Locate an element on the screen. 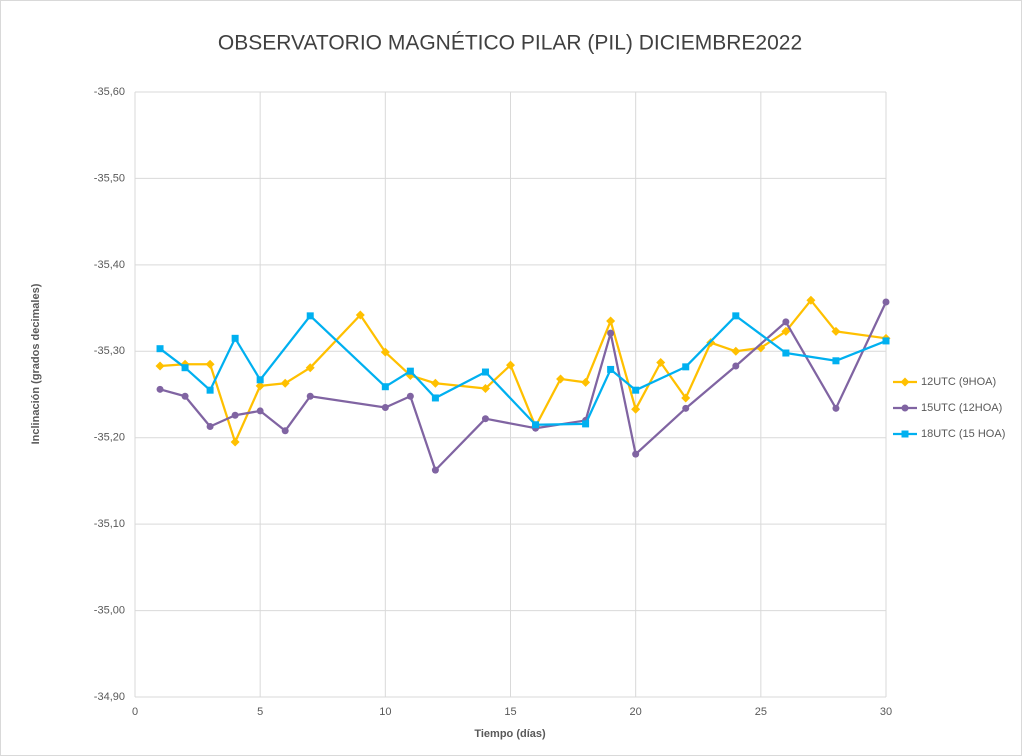  y-tick-label: -34,90 is located at coordinates (109, 697).